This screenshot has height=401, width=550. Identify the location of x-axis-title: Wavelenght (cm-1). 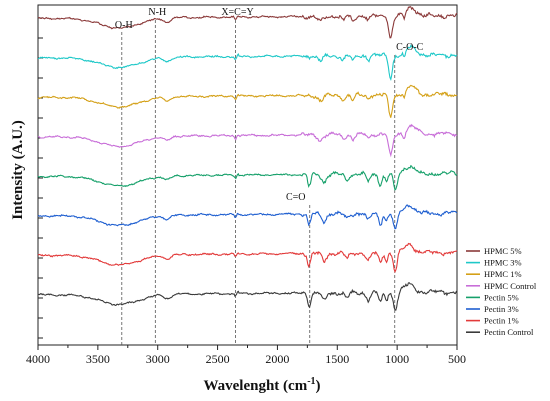
(261, 385).